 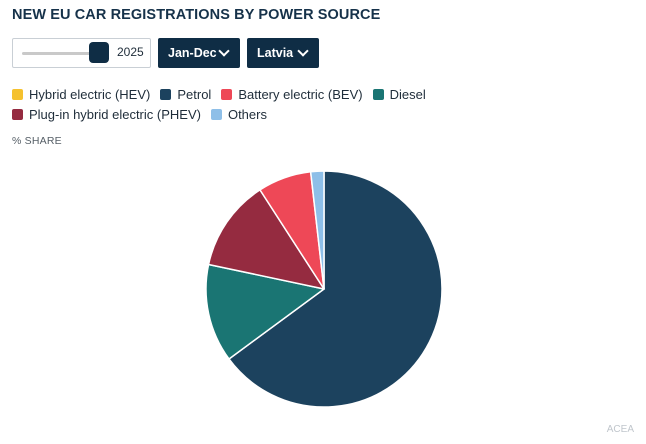 I want to click on axis-unit-label: % SHARE, so click(x=37, y=141).